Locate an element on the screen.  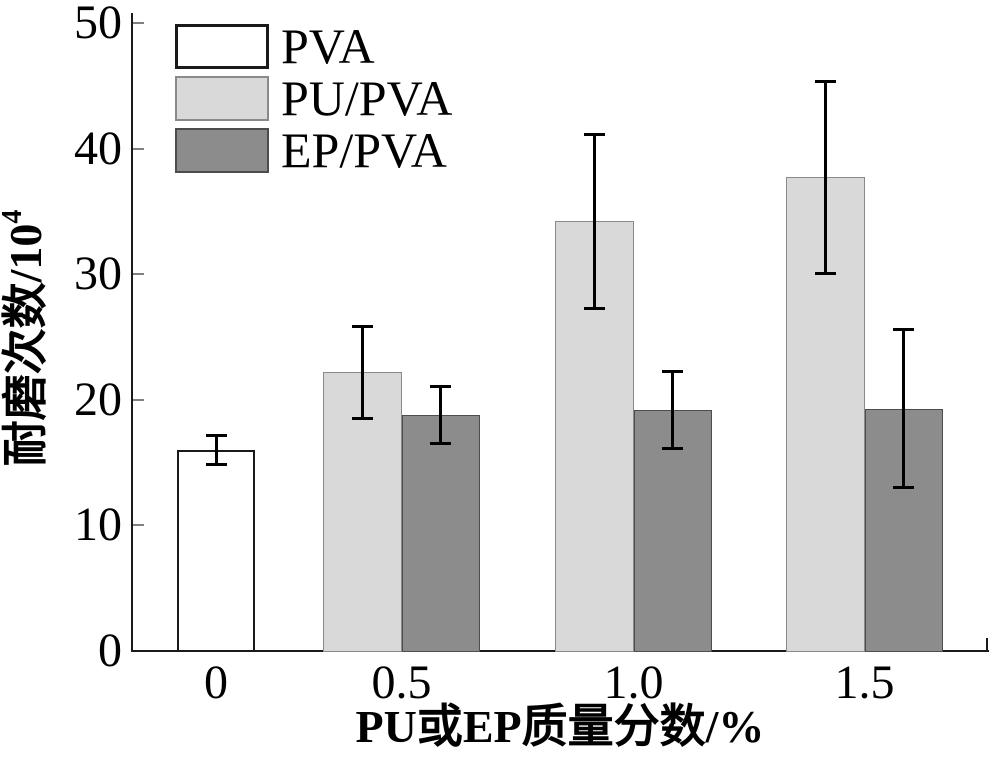
x-axis-title: PU或EP质量分数/% is located at coordinates (560, 726).